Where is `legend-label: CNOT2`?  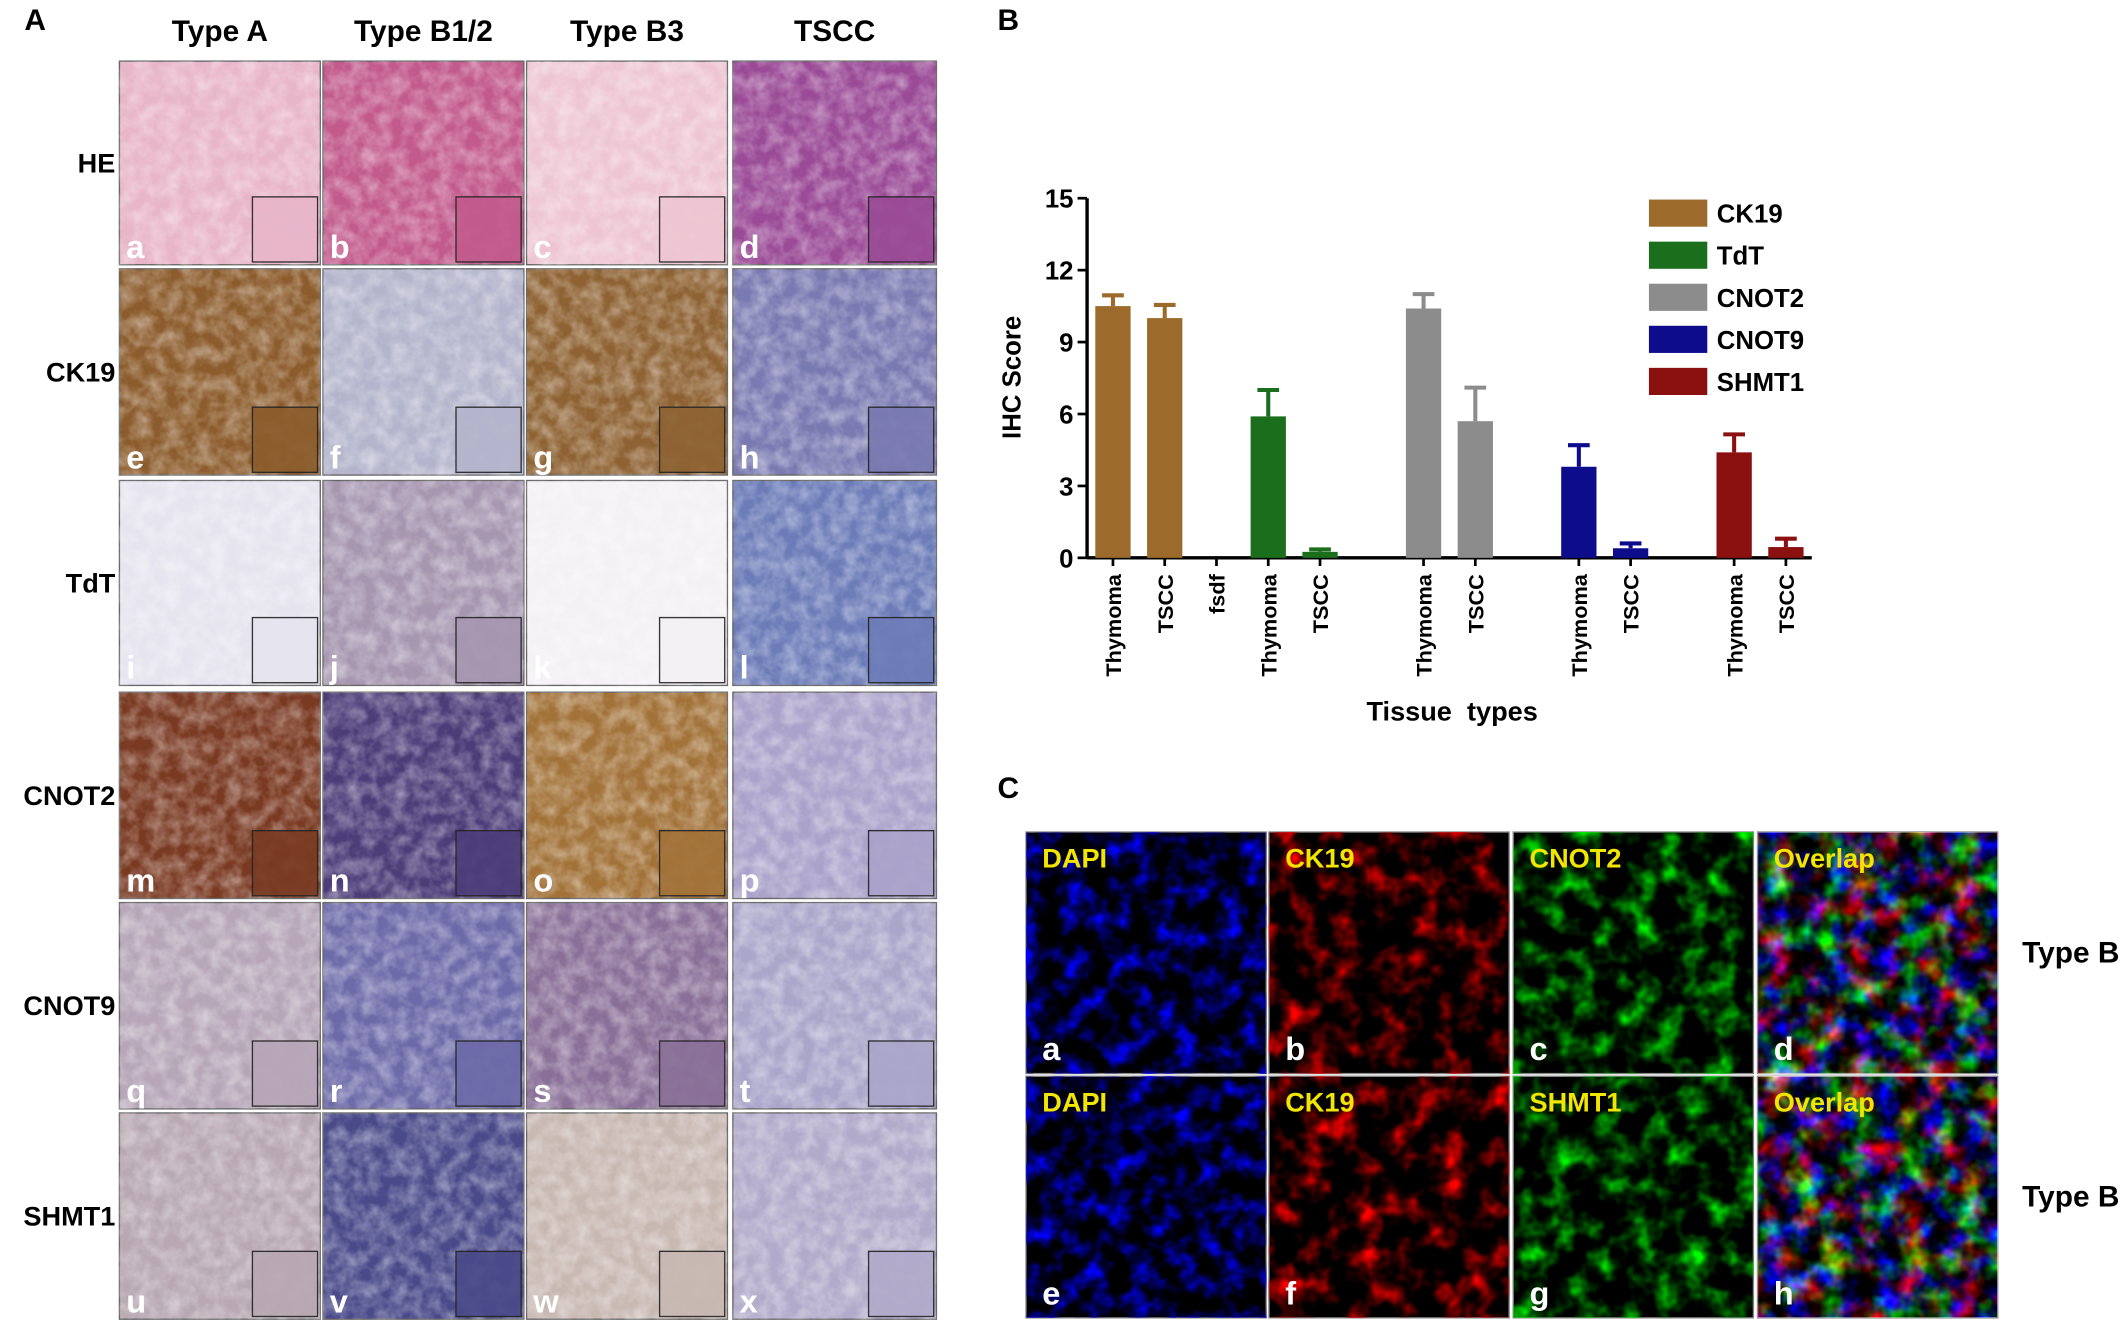
legend-label: CNOT2 is located at coordinates (1760, 299).